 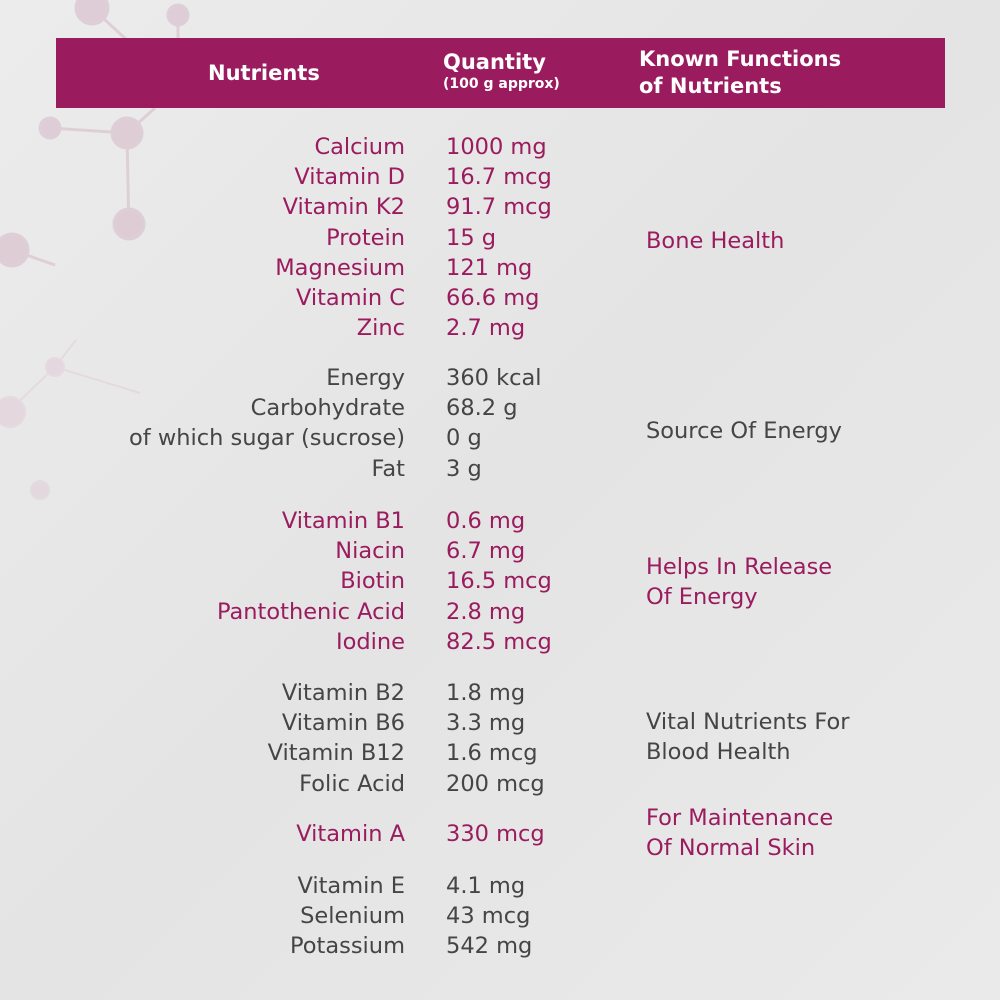 I want to click on table-row: Vitamin E 4.1 mg, so click(x=500, y=886).